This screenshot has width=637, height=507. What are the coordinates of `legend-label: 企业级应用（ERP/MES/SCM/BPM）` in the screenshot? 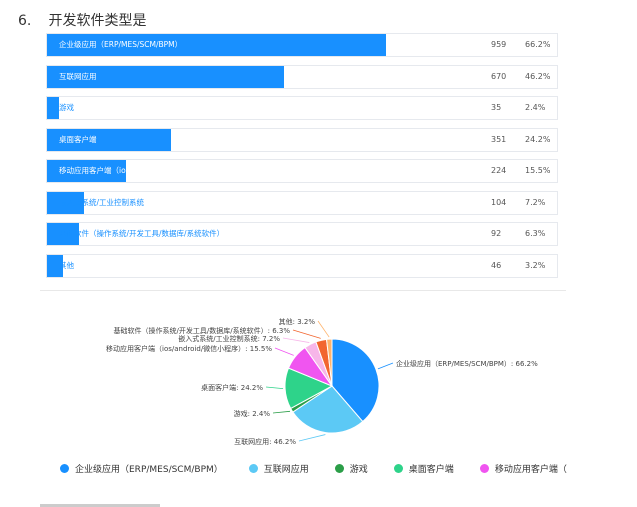 It's located at (149, 470).